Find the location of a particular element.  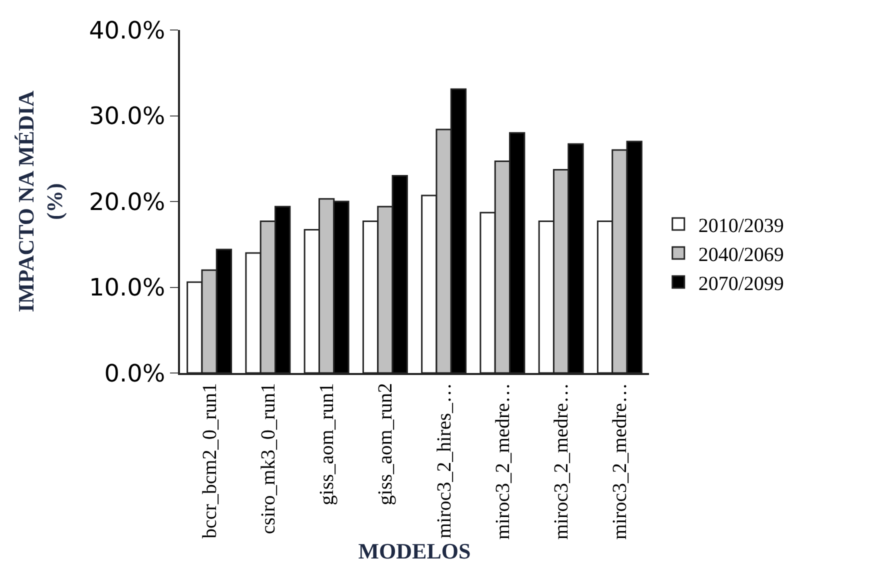

x-tick-label: giss_aom_run2 is located at coordinates (385, 444).